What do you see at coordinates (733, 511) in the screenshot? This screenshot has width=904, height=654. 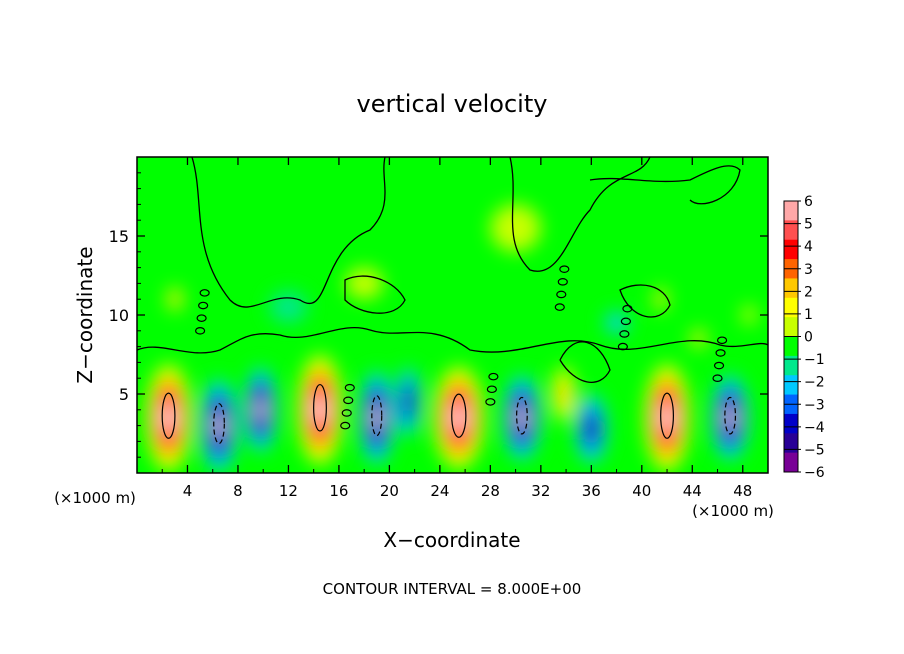 I see `x-unit-right: (×1000 m)` at bounding box center [733, 511].